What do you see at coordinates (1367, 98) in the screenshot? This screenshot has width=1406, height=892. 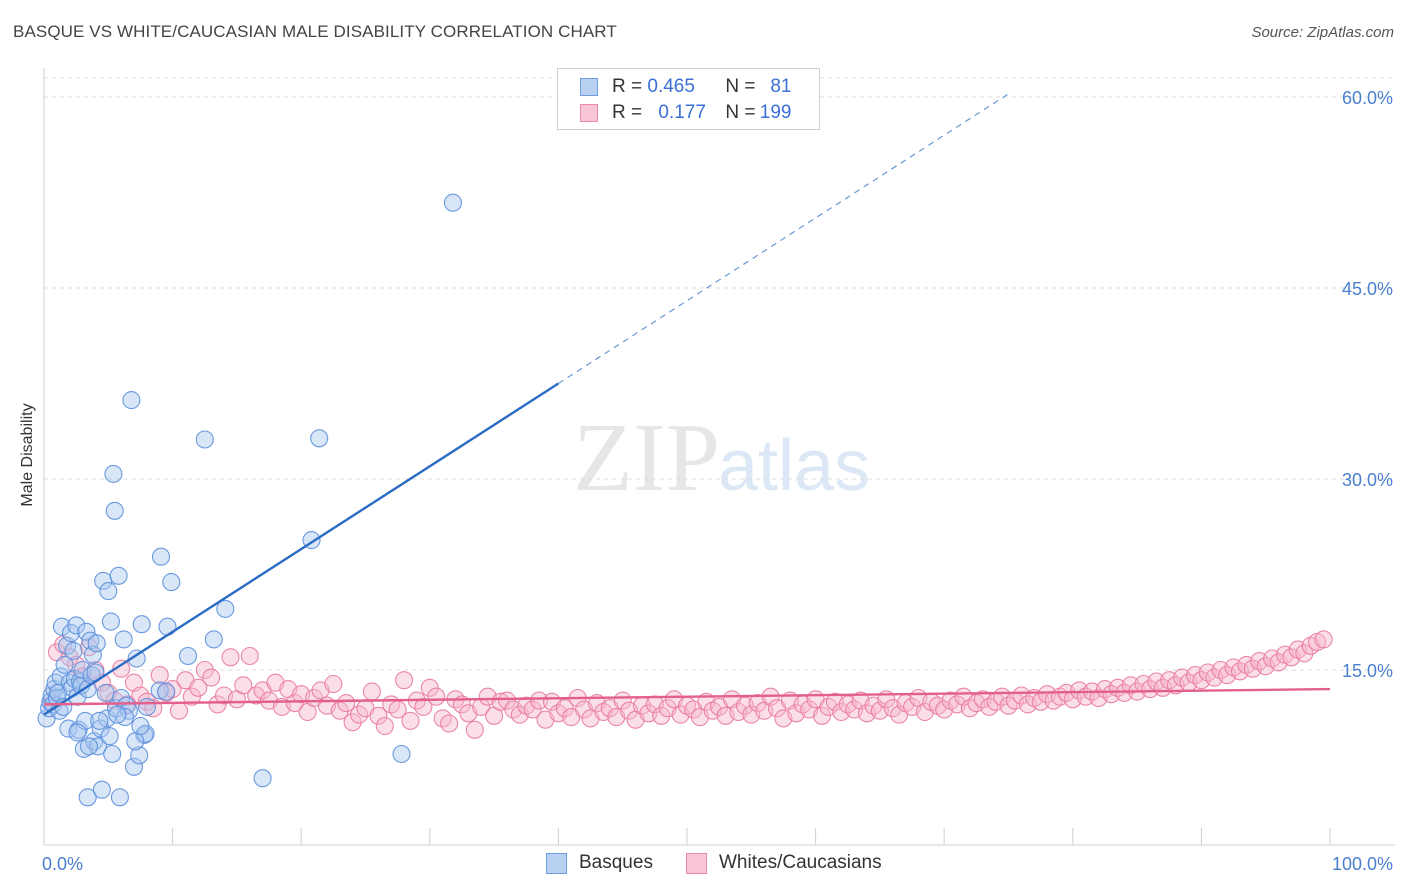 I see `y-tick-label-3: 60.0%` at bounding box center [1367, 98].